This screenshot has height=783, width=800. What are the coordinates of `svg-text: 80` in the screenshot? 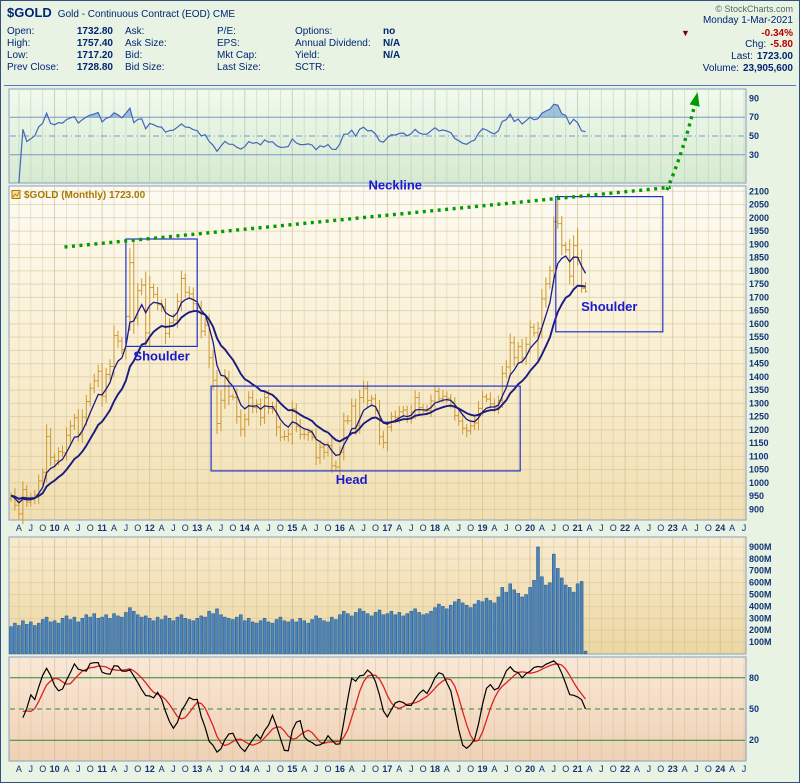 It's located at (754, 678).